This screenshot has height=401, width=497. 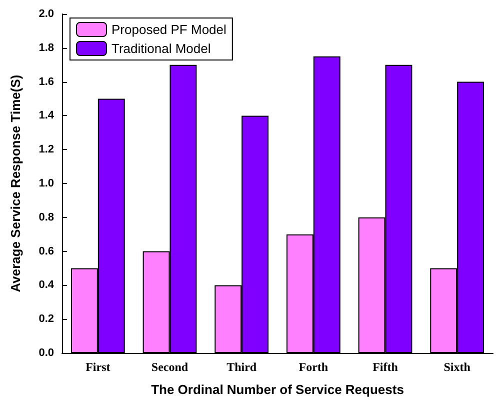 What do you see at coordinates (46, 285) in the screenshot?
I see `y-tick-label: 0.4` at bounding box center [46, 285].